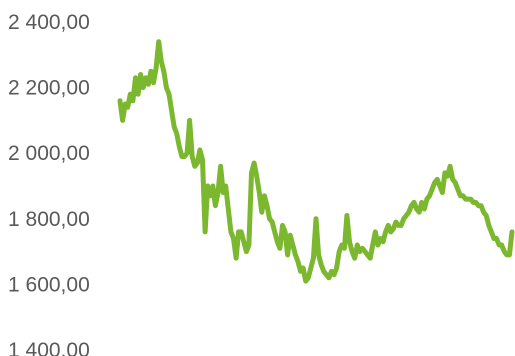 This screenshot has width=515, height=356. Describe the element at coordinates (49, 153) in the screenshot. I see `y-tick-label: 2 000,00` at that location.